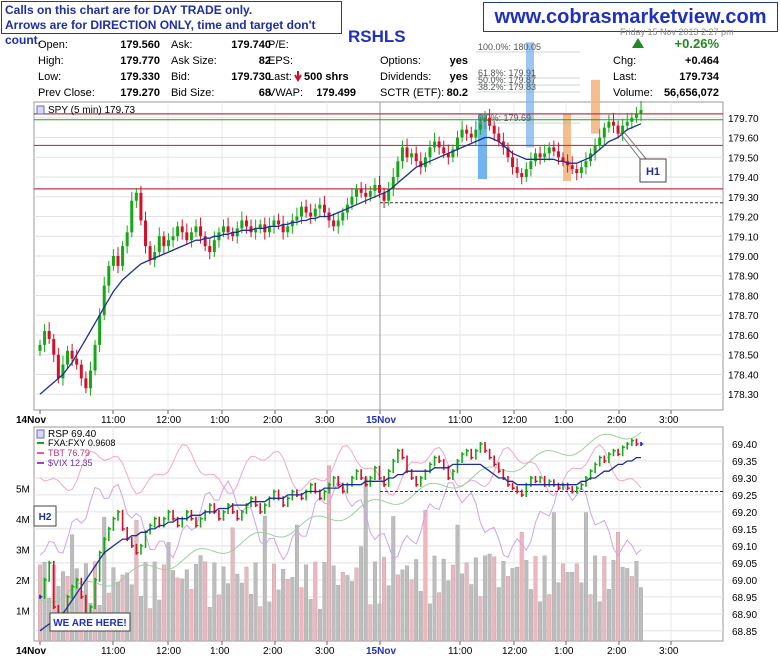  What do you see at coordinates (744, 632) in the screenshot?
I see `rsp-y-tick-label: 68.85` at bounding box center [744, 632].